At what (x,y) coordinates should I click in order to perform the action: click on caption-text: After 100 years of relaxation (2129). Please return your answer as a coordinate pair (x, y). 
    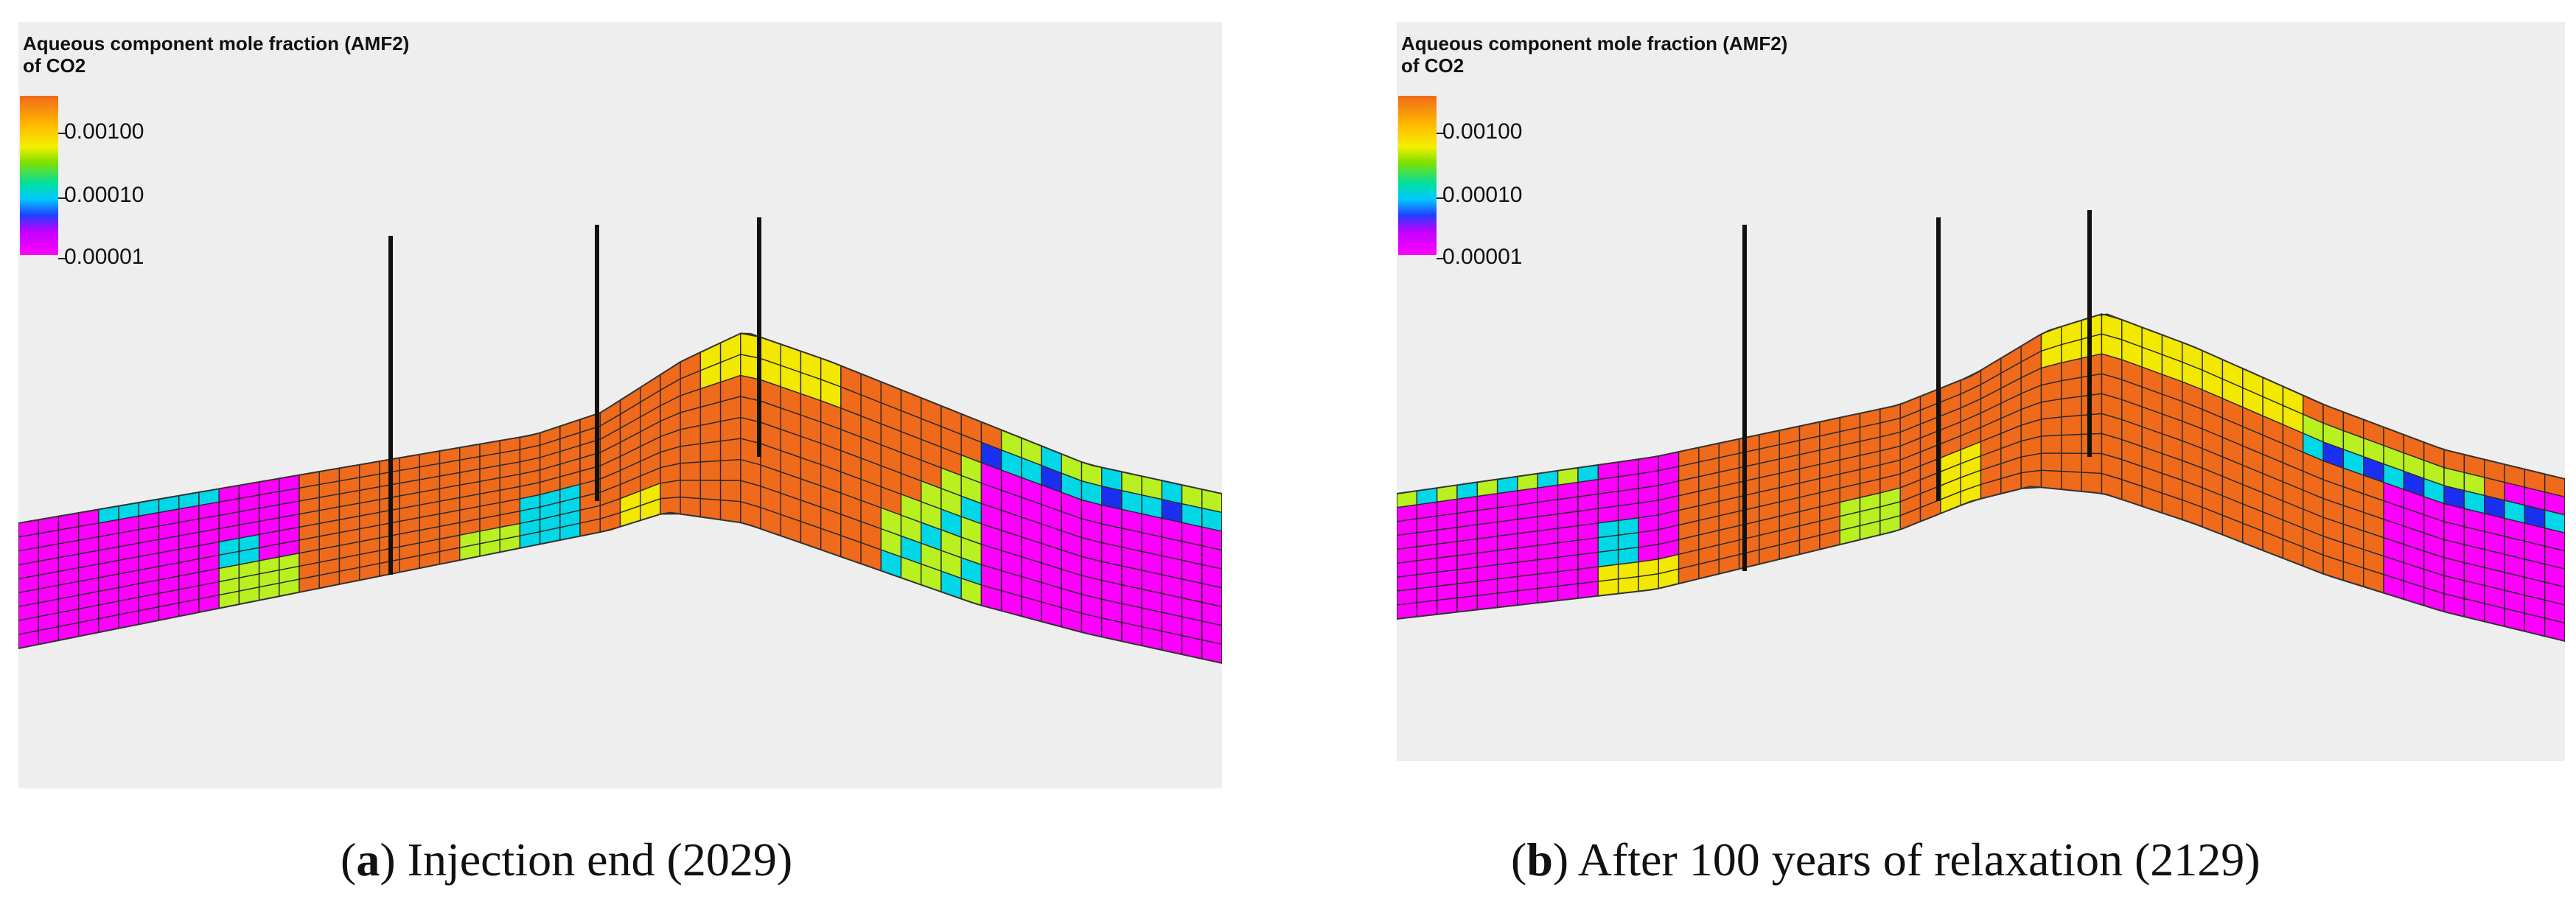
    Looking at the image, I should click on (1915, 859).